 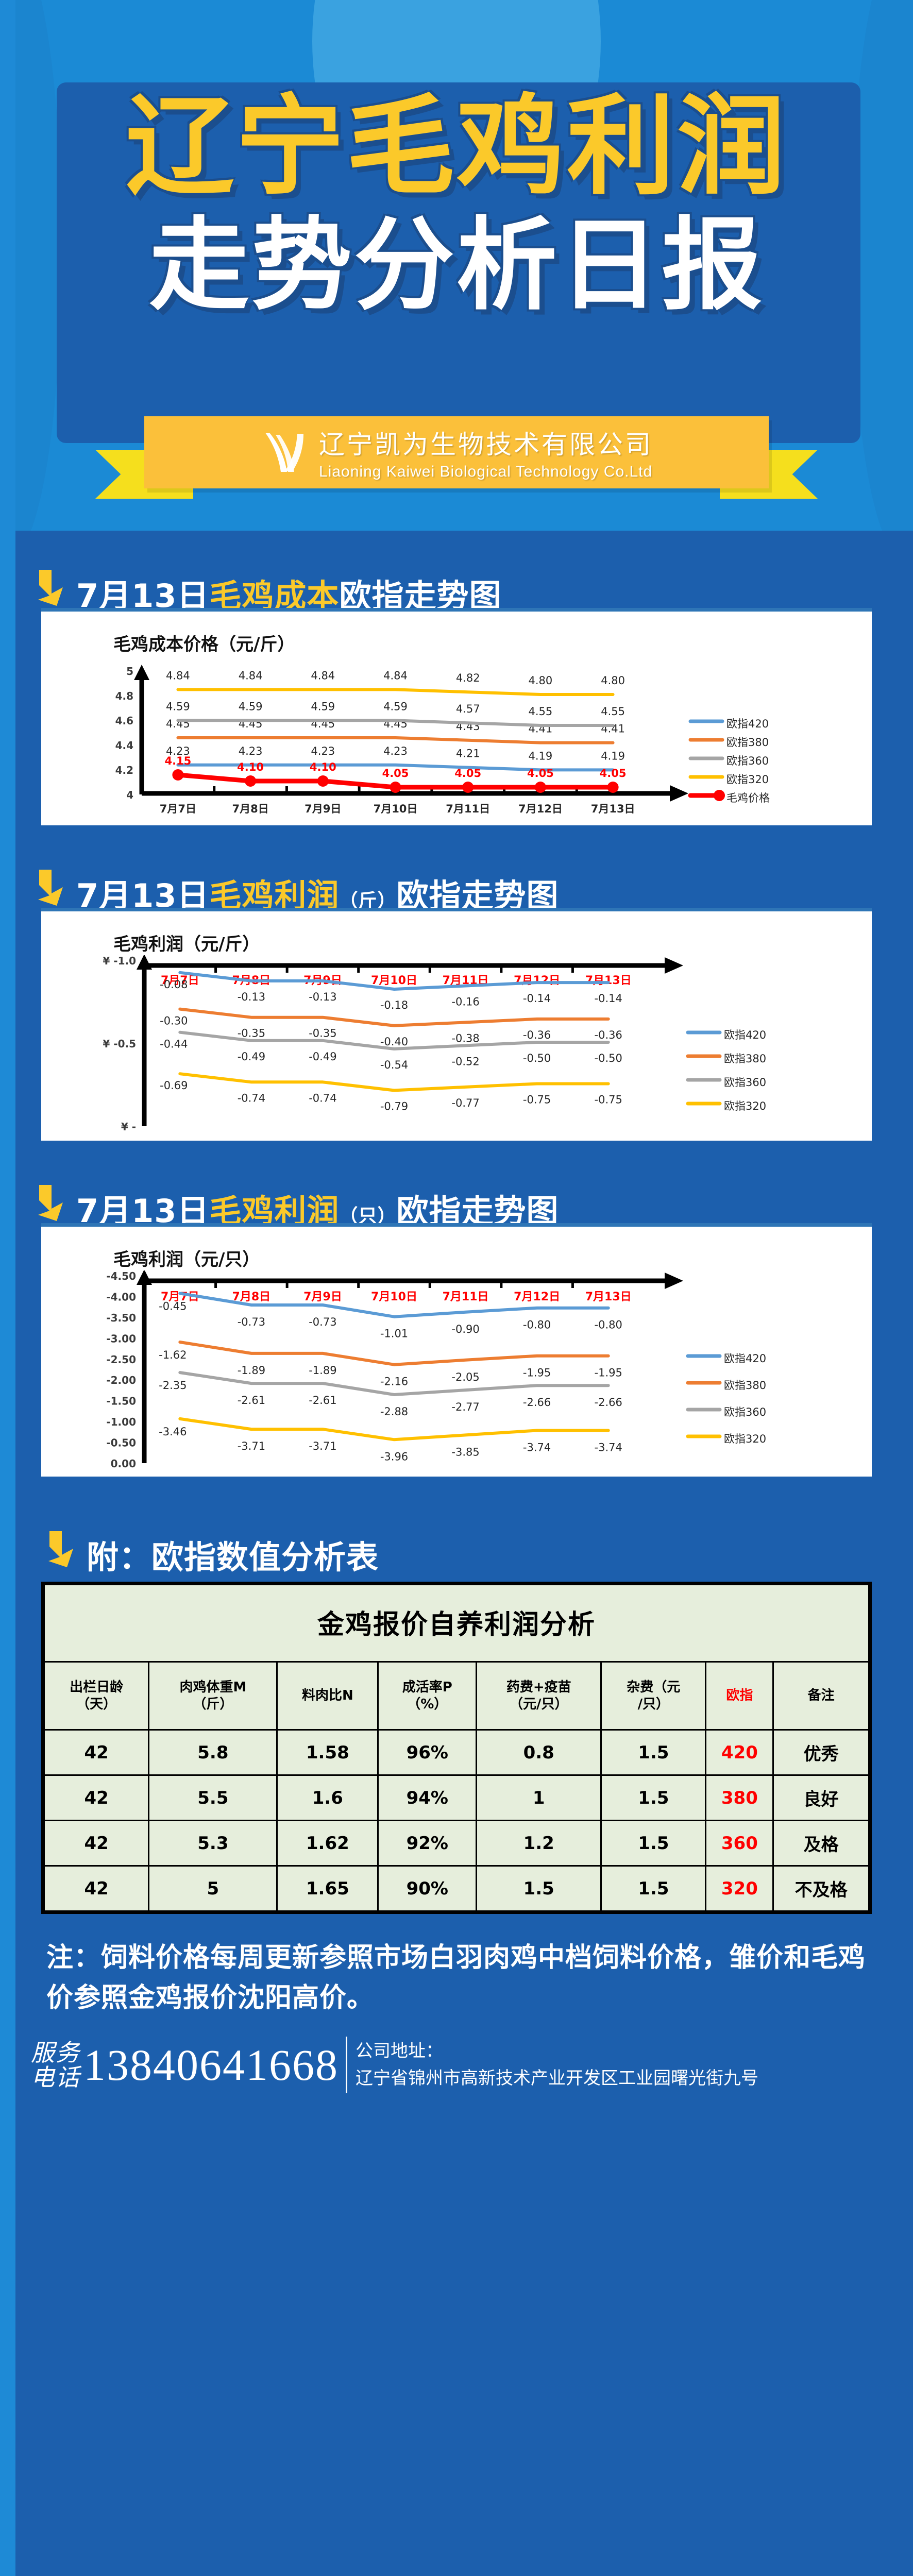 I want to click on data-label: -0.77, so click(x=465, y=1103).